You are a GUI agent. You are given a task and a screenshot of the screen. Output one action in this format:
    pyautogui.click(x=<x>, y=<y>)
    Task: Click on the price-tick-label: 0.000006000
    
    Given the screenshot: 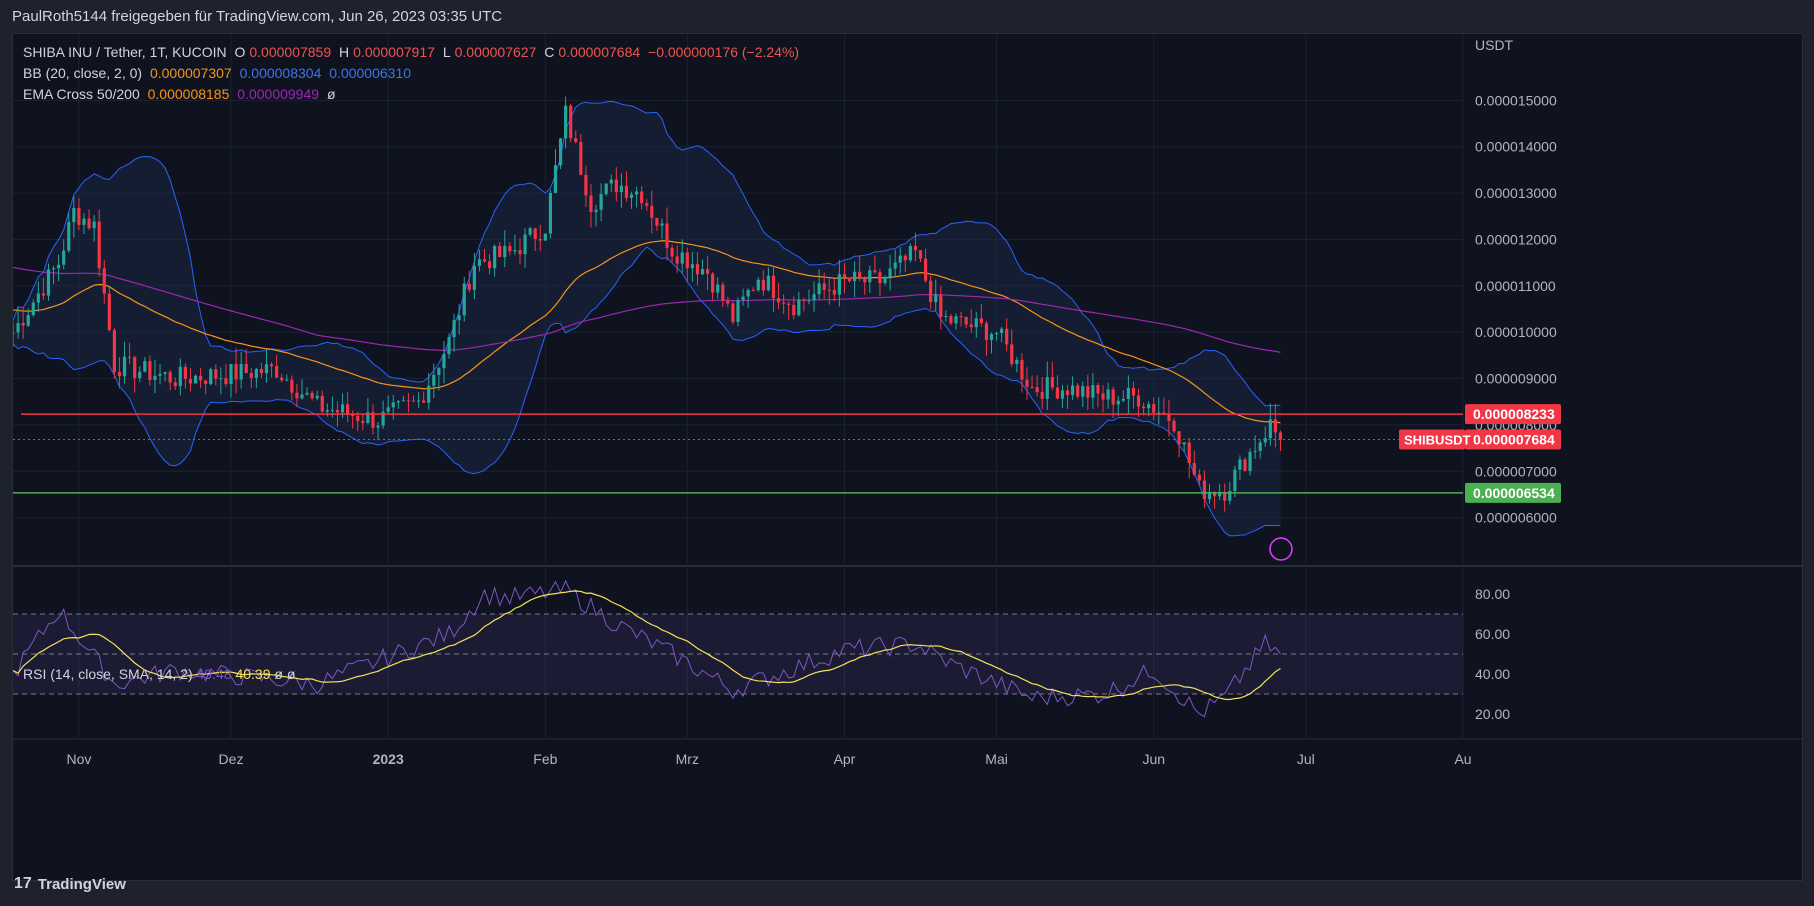 What is the action you would take?
    pyautogui.click(x=1516, y=518)
    